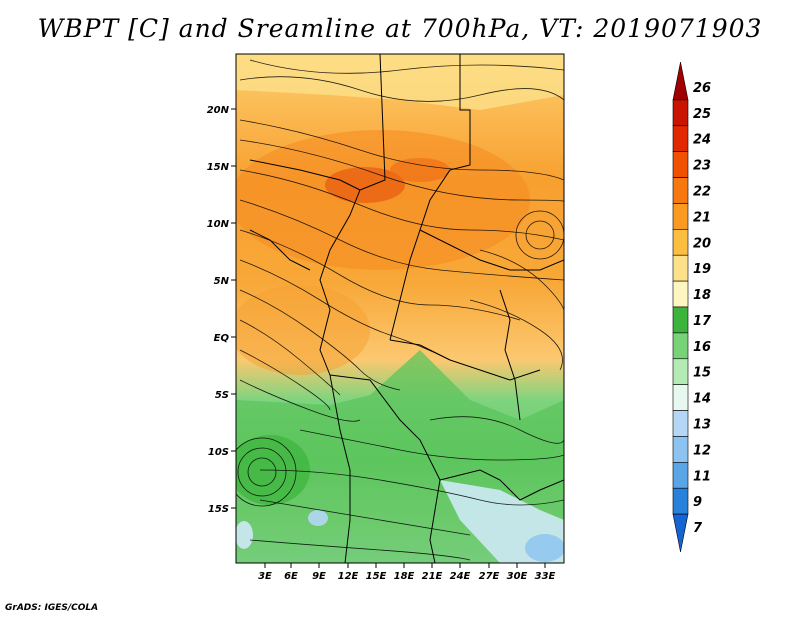  Describe the element at coordinates (432, 576) in the screenshot. I see `lon-label: 21E` at that location.